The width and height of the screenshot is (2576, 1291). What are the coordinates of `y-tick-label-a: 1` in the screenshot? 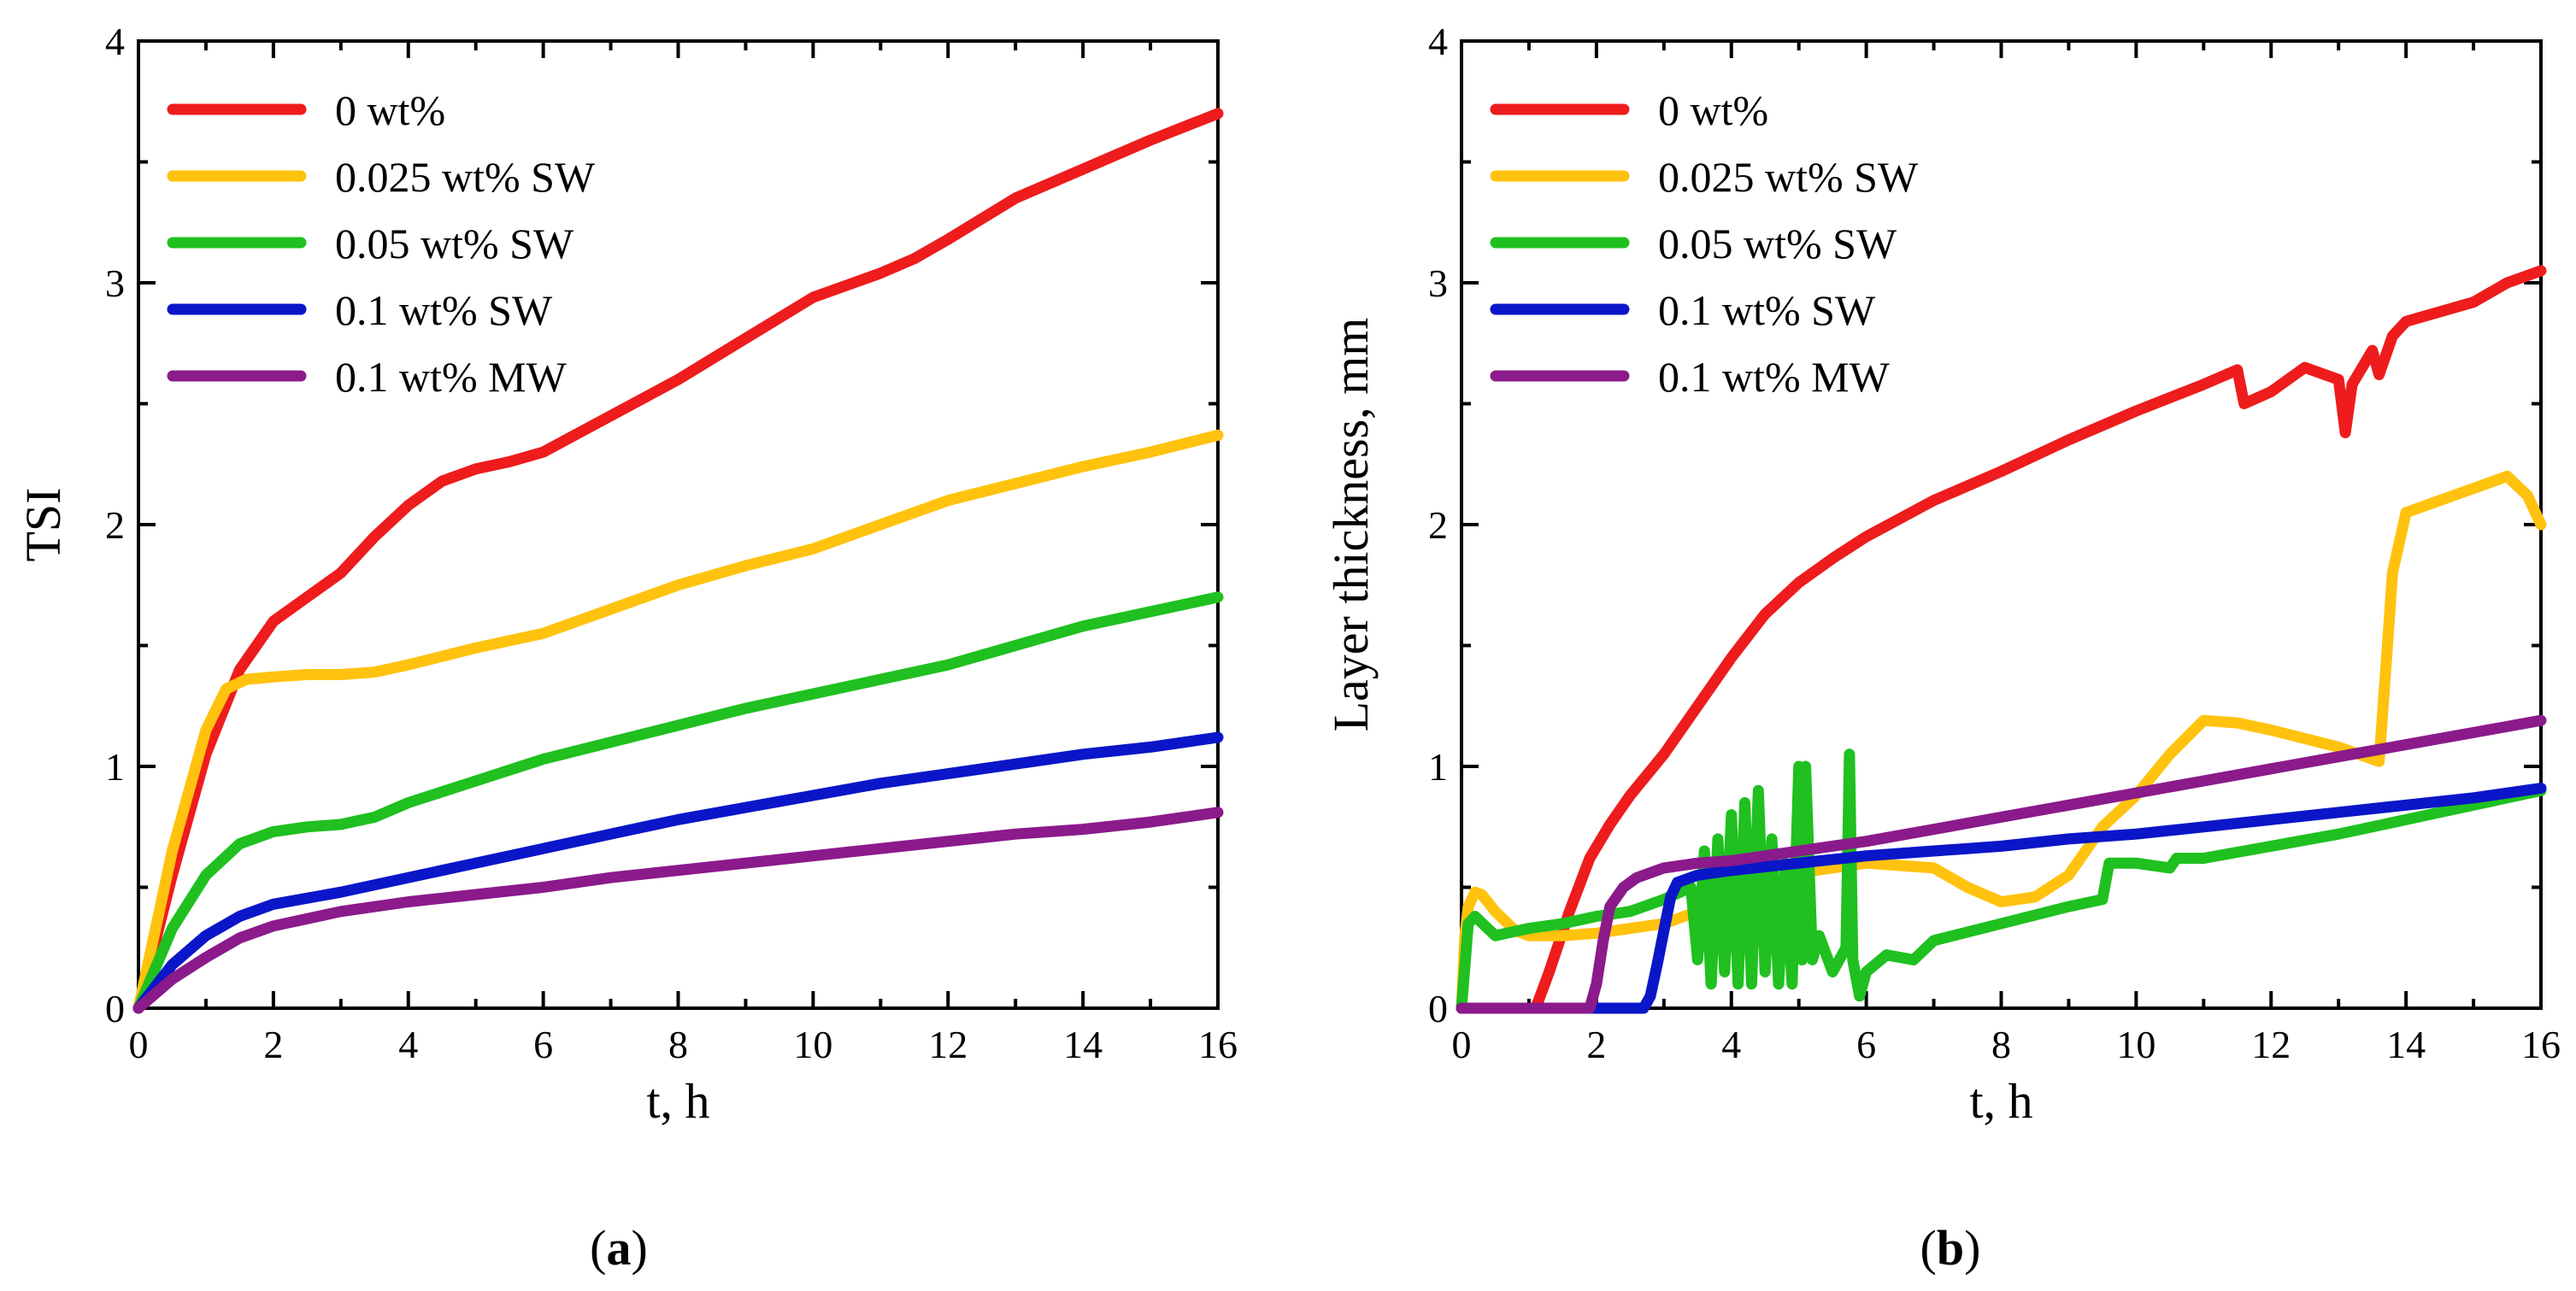 It's located at (115, 767).